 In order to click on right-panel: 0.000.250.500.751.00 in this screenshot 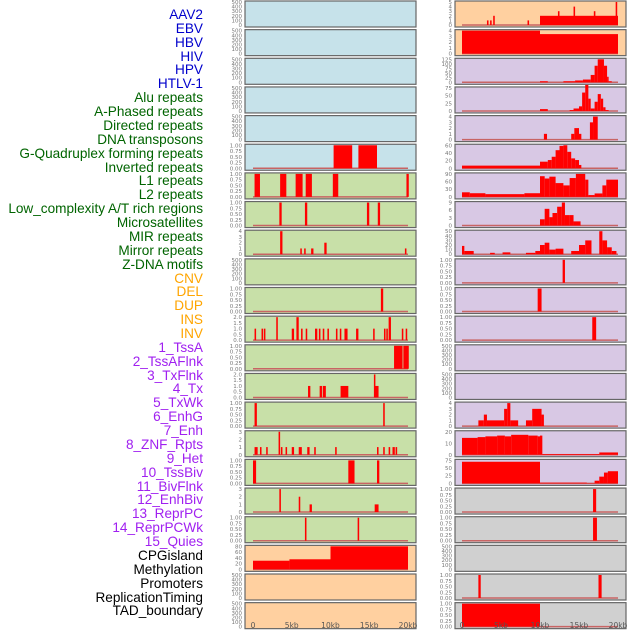, I will do `click(533, 272)`.